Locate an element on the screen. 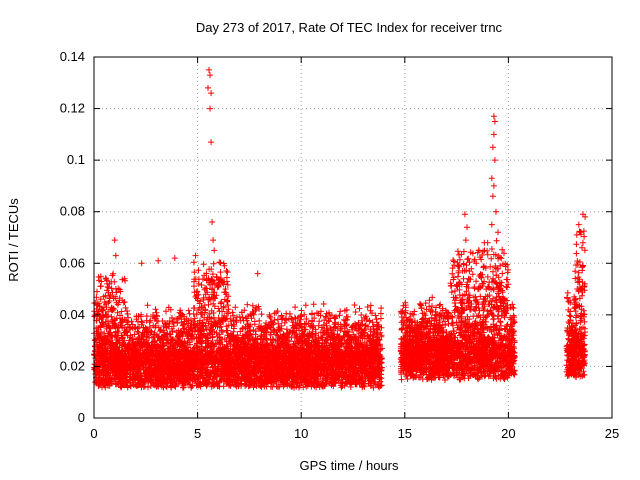 This screenshot has width=640, height=480. y-tick-label: 0.02 is located at coordinates (72, 365).